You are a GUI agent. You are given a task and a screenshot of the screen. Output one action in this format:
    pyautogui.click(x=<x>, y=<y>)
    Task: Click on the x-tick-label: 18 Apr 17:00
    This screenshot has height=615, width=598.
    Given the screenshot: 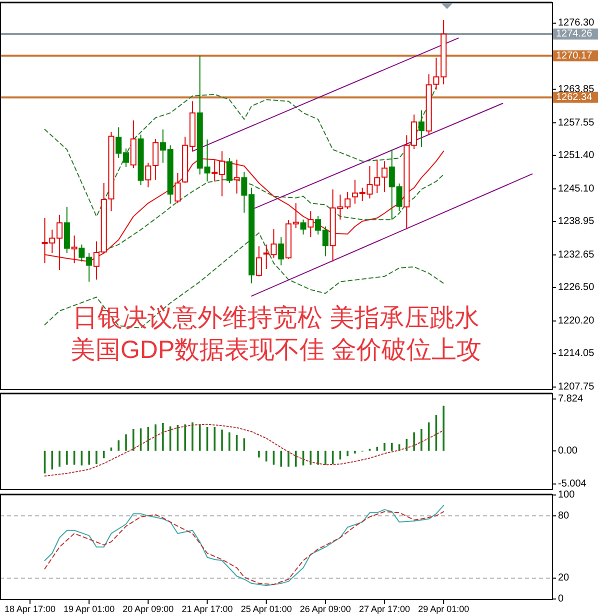 What is the action you would take?
    pyautogui.click(x=30, y=609)
    